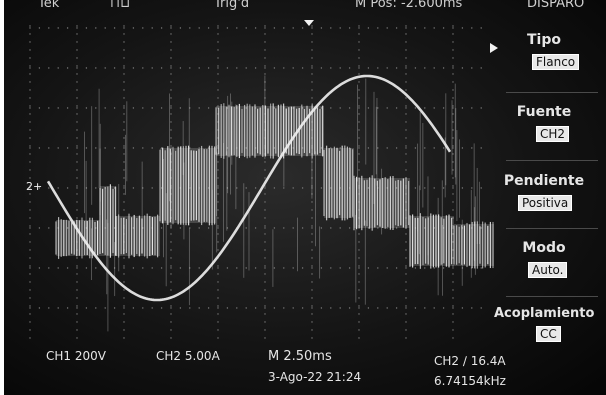 The height and width of the screenshot is (395, 606). Describe the element at coordinates (544, 112) in the screenshot. I see `menu-item-fuente-label: Fuente` at that location.